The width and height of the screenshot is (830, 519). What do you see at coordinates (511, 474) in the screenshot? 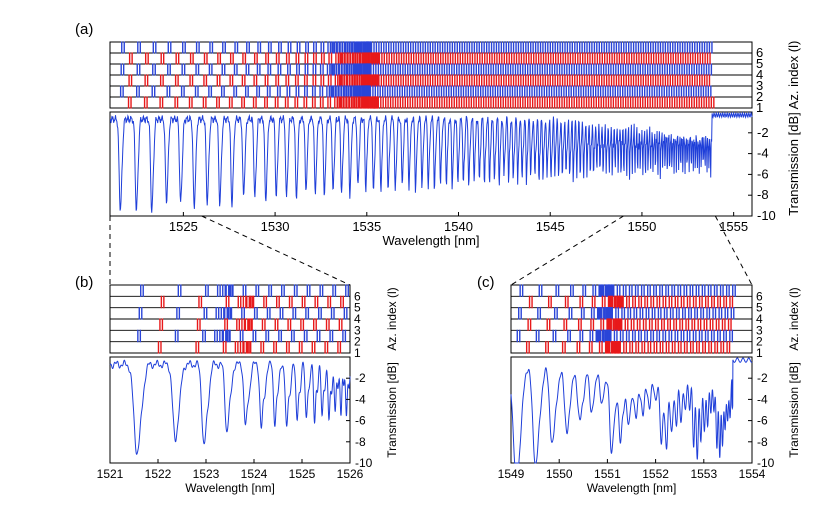
I see `x-tick-label: 1549` at bounding box center [511, 474].